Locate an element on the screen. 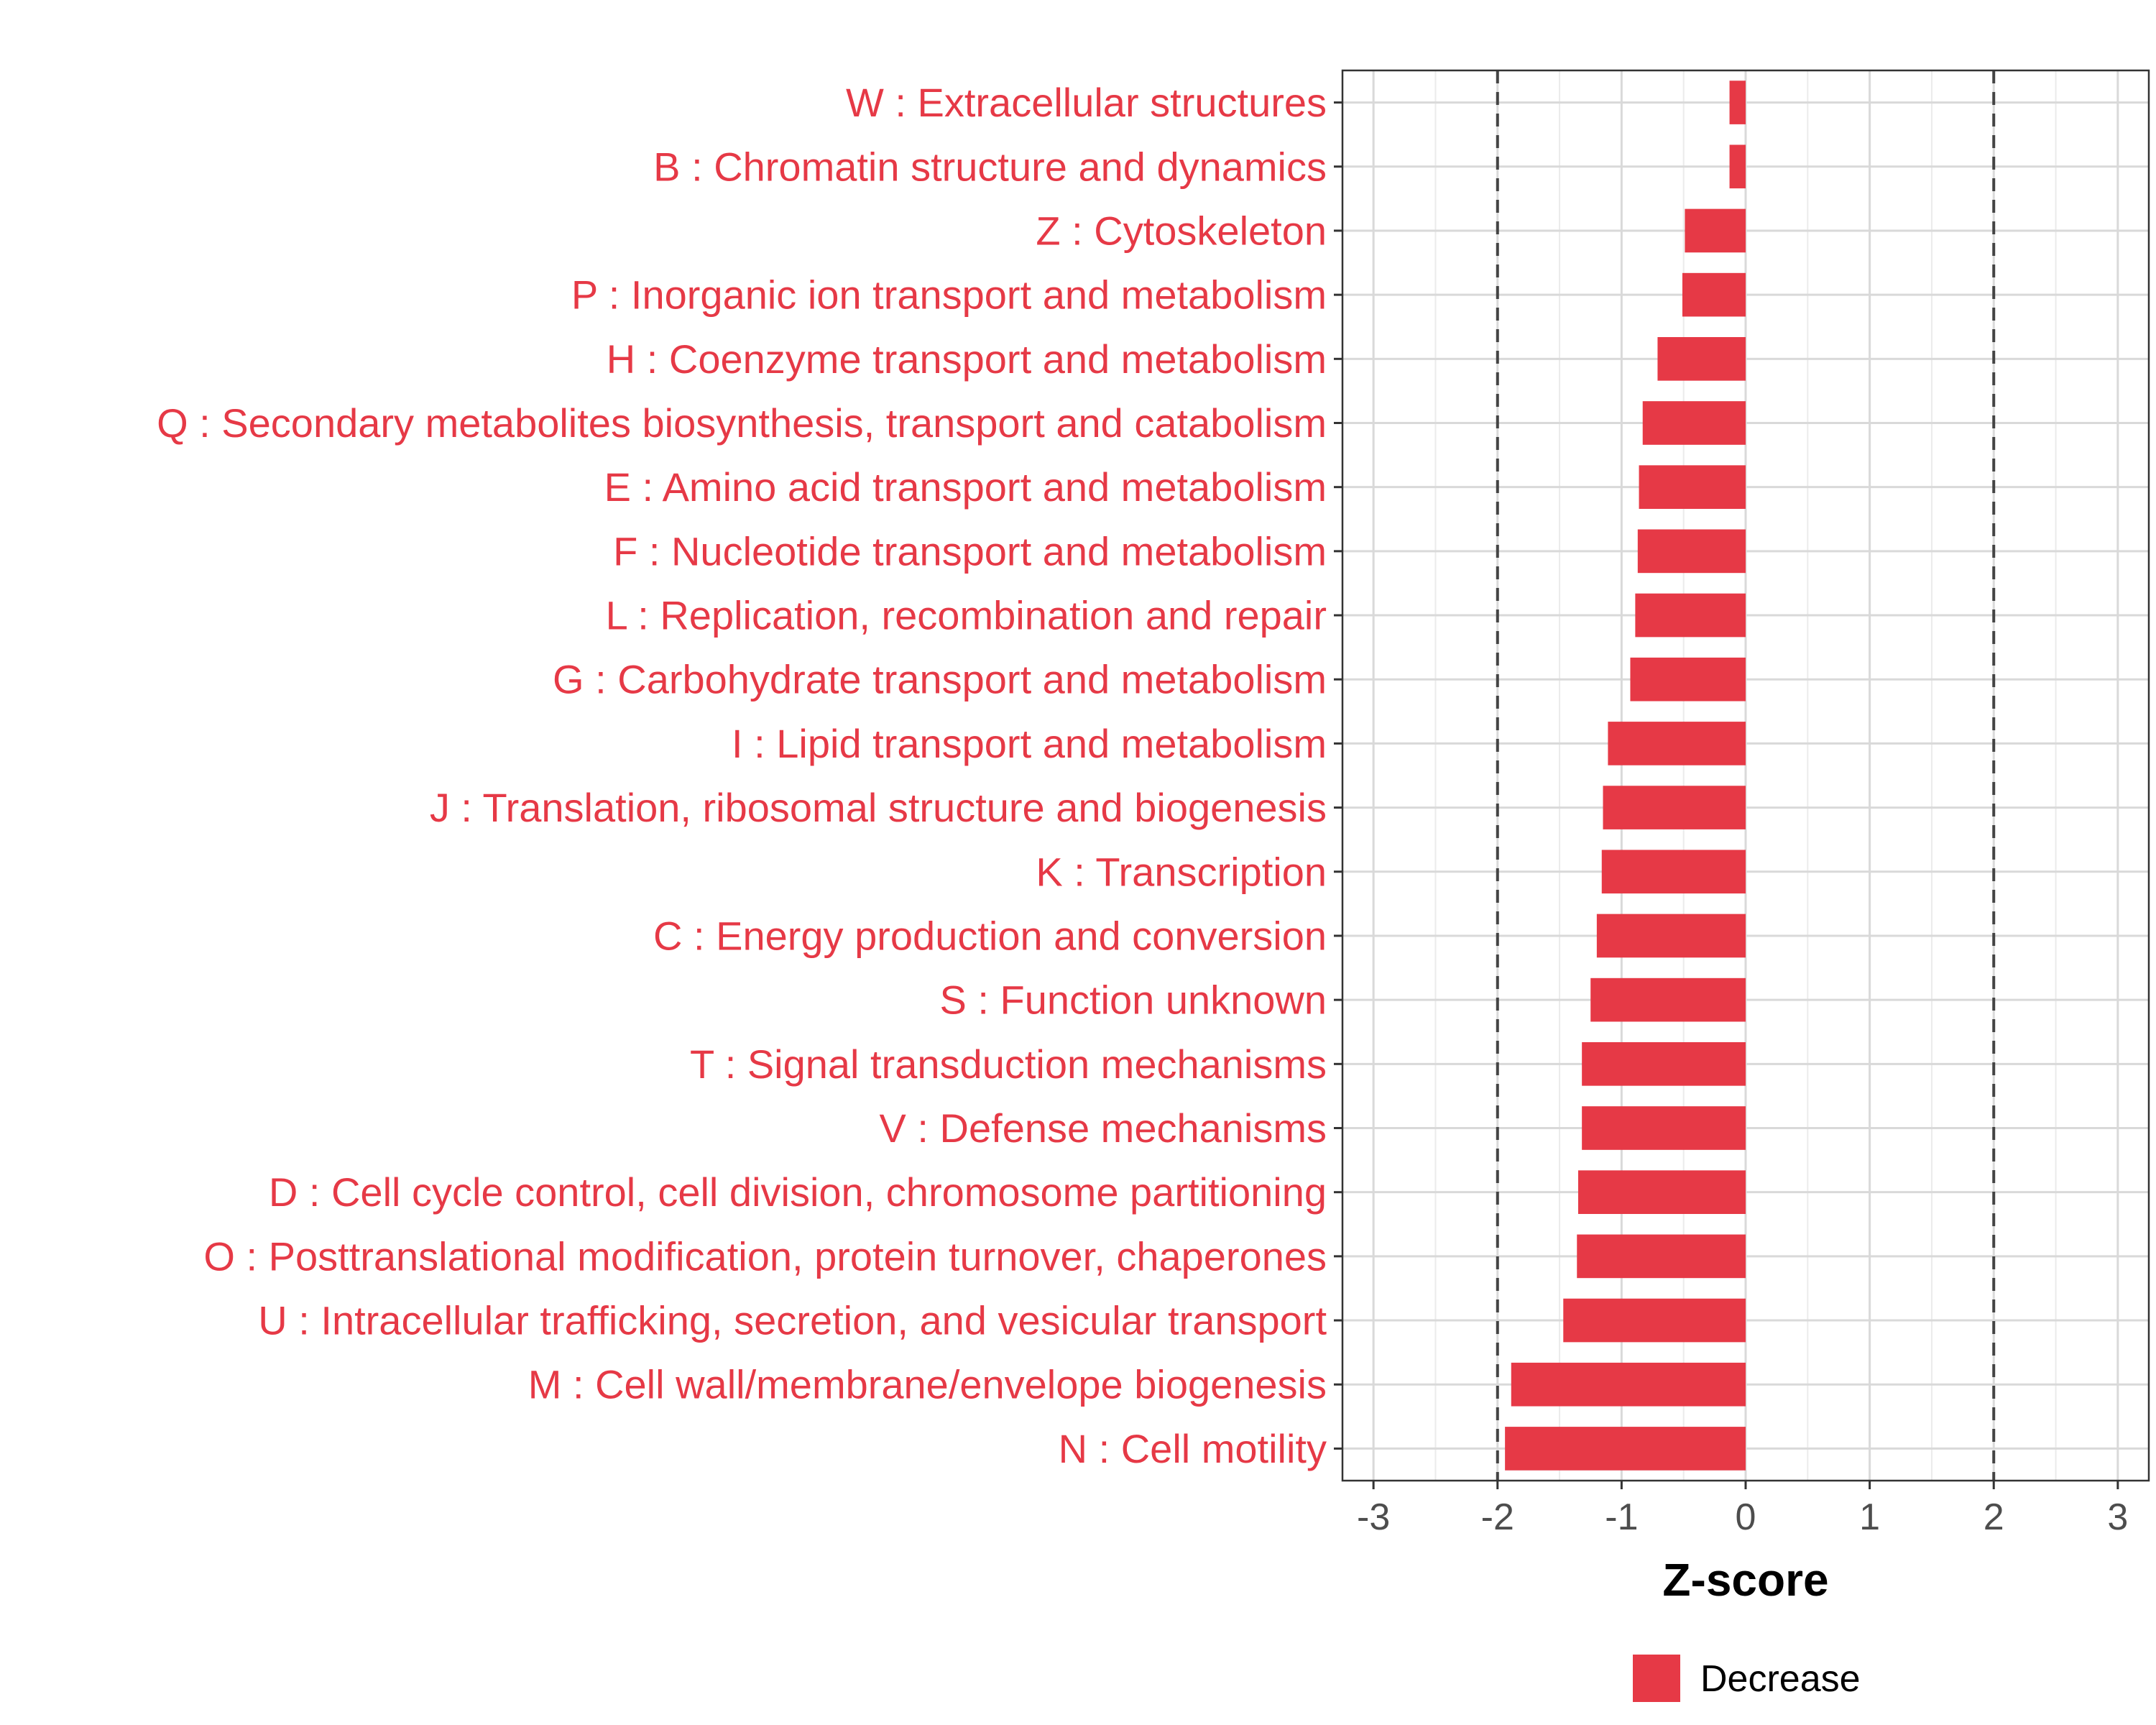  category-label: V : Defense mechanisms is located at coordinates (1103, 1128).